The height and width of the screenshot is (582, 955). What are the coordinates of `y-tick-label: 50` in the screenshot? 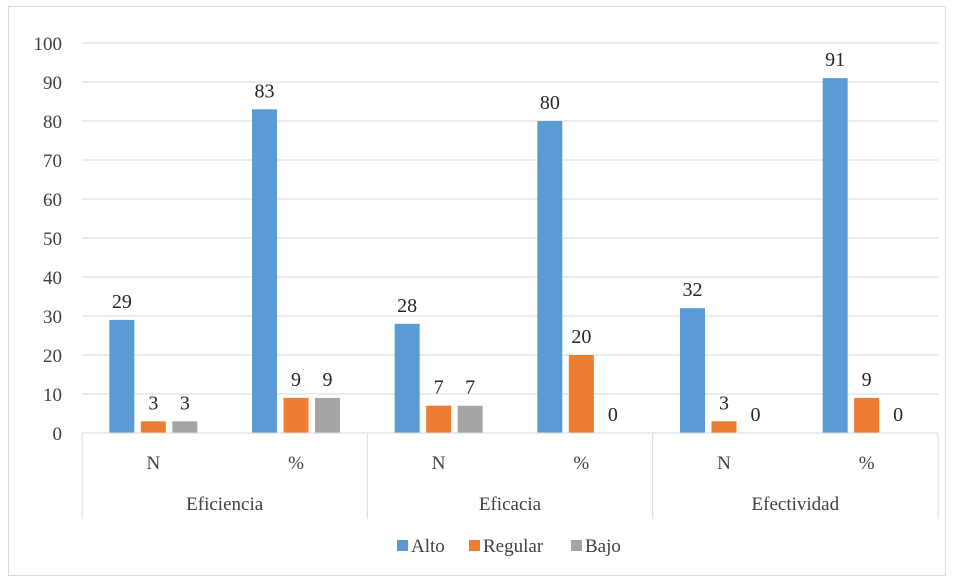 It's located at (52, 239).